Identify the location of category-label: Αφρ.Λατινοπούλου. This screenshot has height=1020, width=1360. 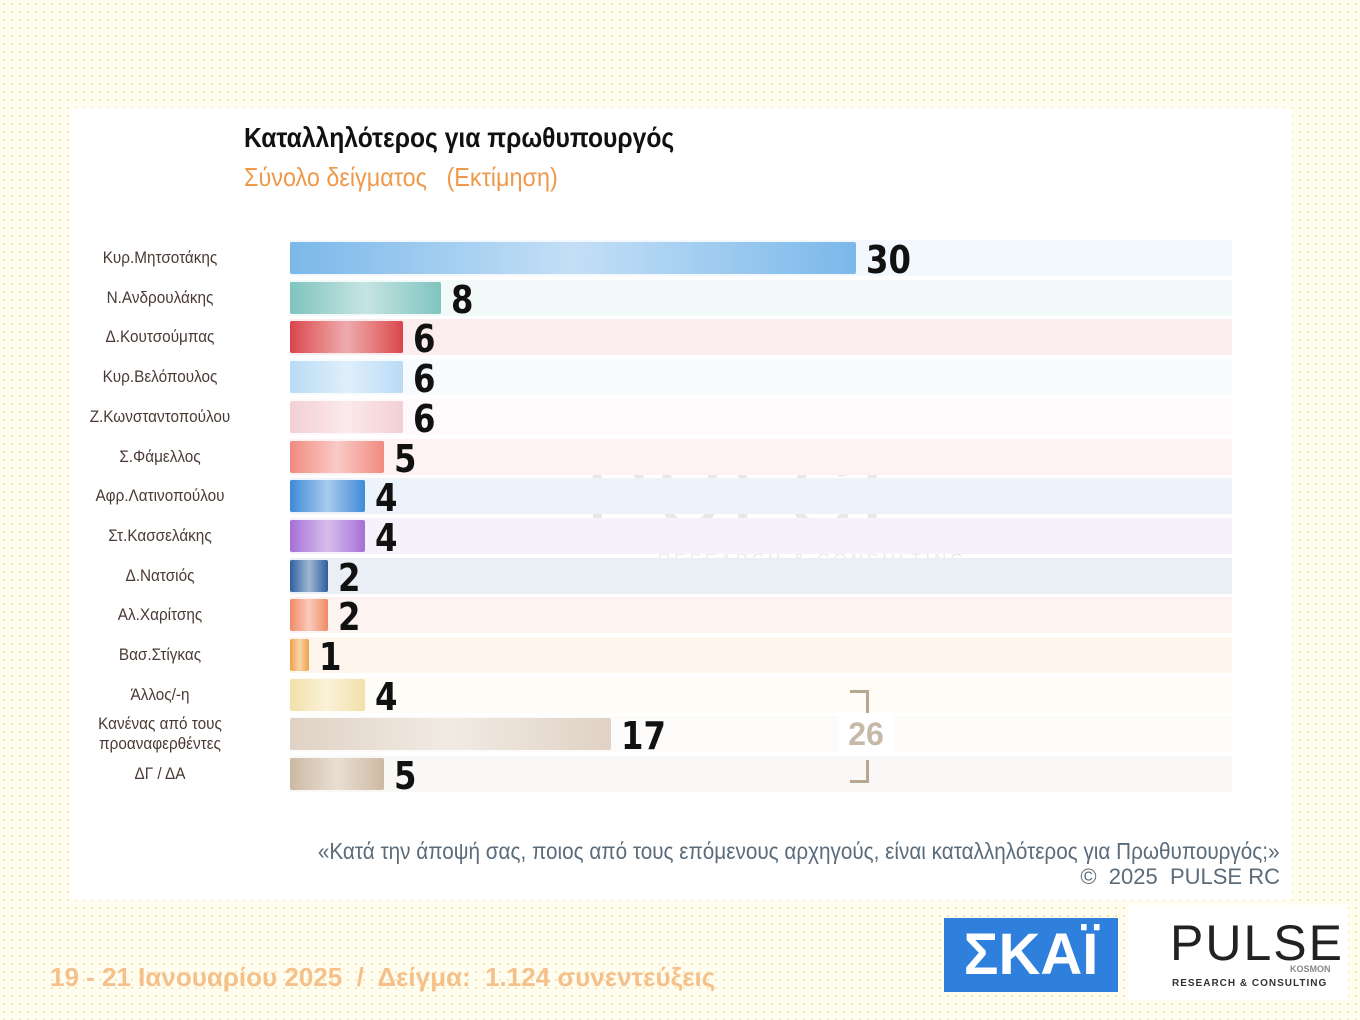
(160, 496).